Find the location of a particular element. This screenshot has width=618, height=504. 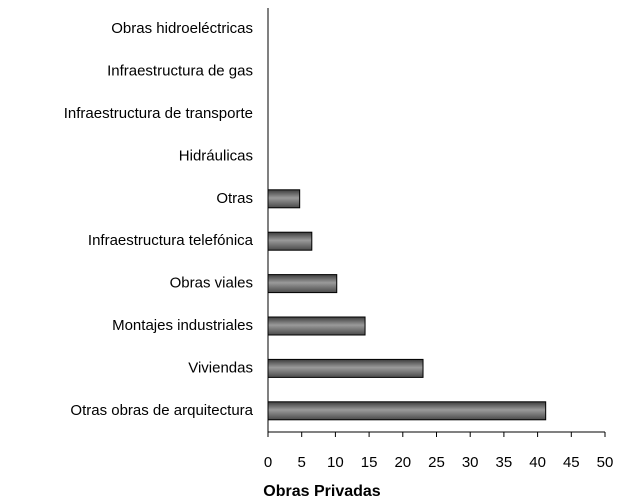

y-tick-label: Obras hidroeléctricas is located at coordinates (182, 28).